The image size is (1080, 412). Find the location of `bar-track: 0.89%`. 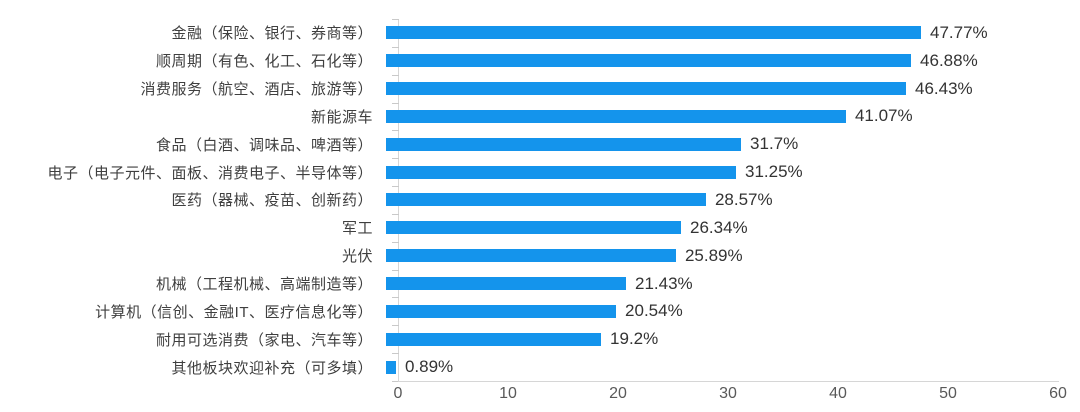

bar-track: 0.89% is located at coordinates (722, 367).